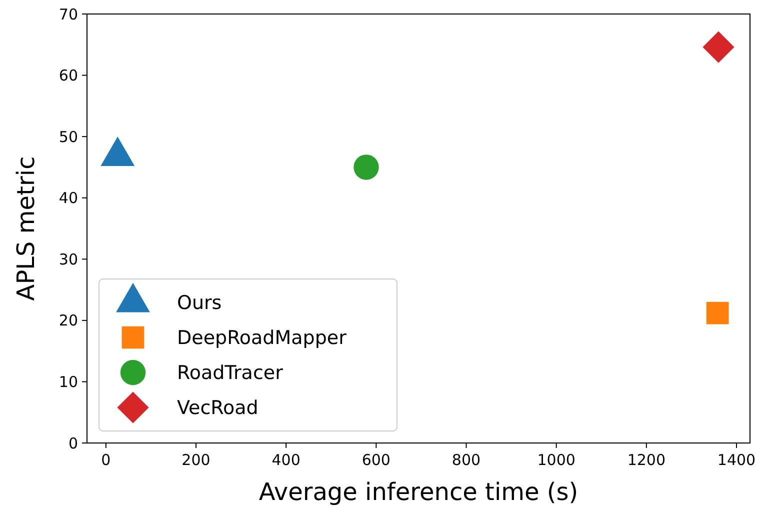 This screenshot has width=764, height=516. Describe the element at coordinates (286, 460) in the screenshot. I see `x-tick-label: 400` at that location.